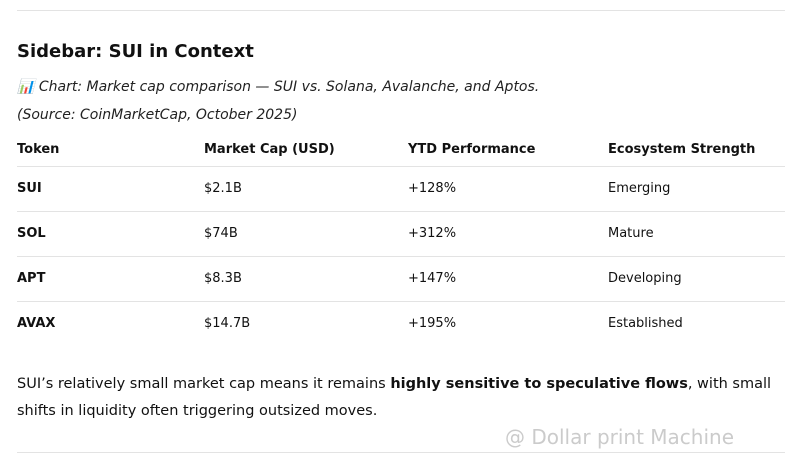 The image size is (800, 464). What do you see at coordinates (31, 278) in the screenshot?
I see `table-cell: APT` at bounding box center [31, 278].